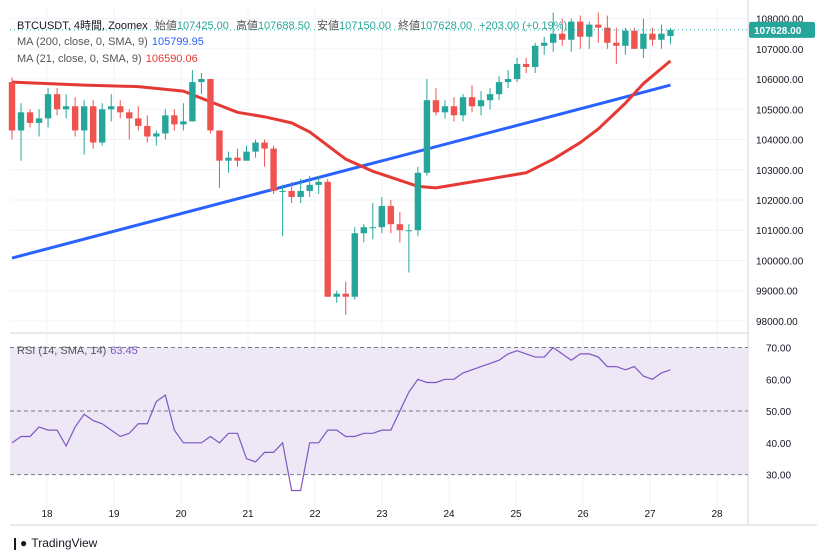 The image size is (817, 560). I want to click on footer-brand: ❙● TradingView, so click(53, 543).